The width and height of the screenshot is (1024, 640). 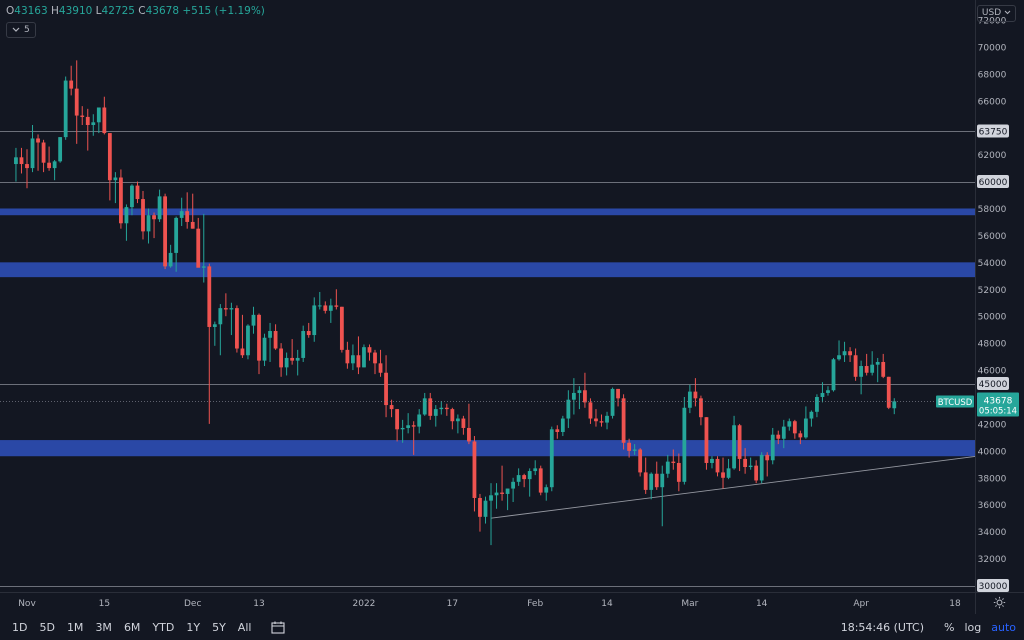 I want to click on timeframe-6m: 6M, so click(x=132, y=627).